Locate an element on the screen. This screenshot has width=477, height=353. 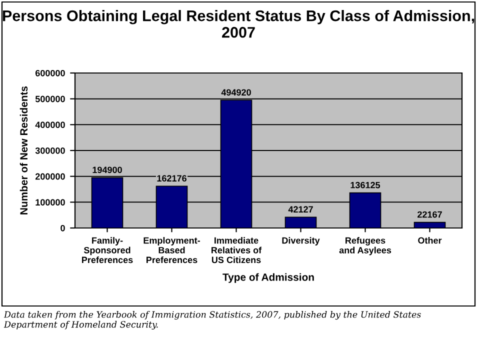
x-tick-label: Family- Sponsored Preferences is located at coordinates (107, 250).